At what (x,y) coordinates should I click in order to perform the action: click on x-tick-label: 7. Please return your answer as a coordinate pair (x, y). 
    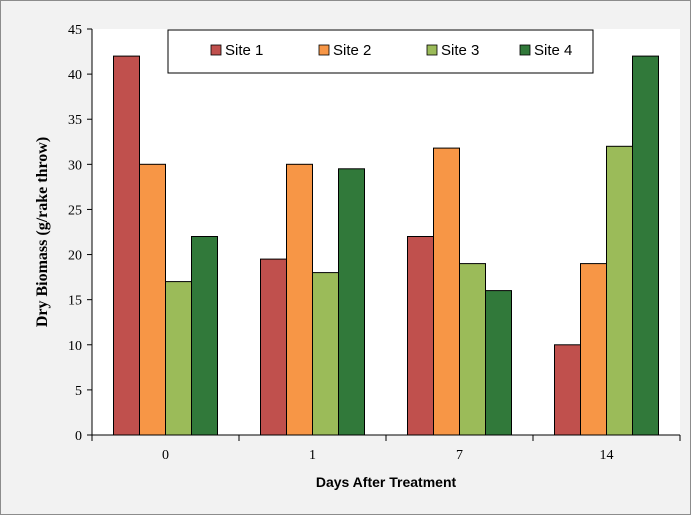
    Looking at the image, I should click on (459, 455).